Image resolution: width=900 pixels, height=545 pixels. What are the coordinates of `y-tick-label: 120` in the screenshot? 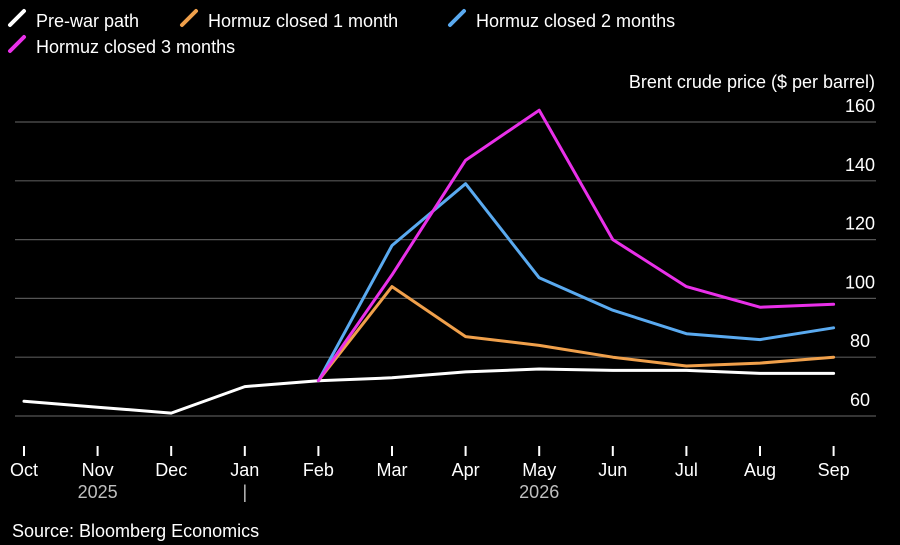 It's located at (860, 224).